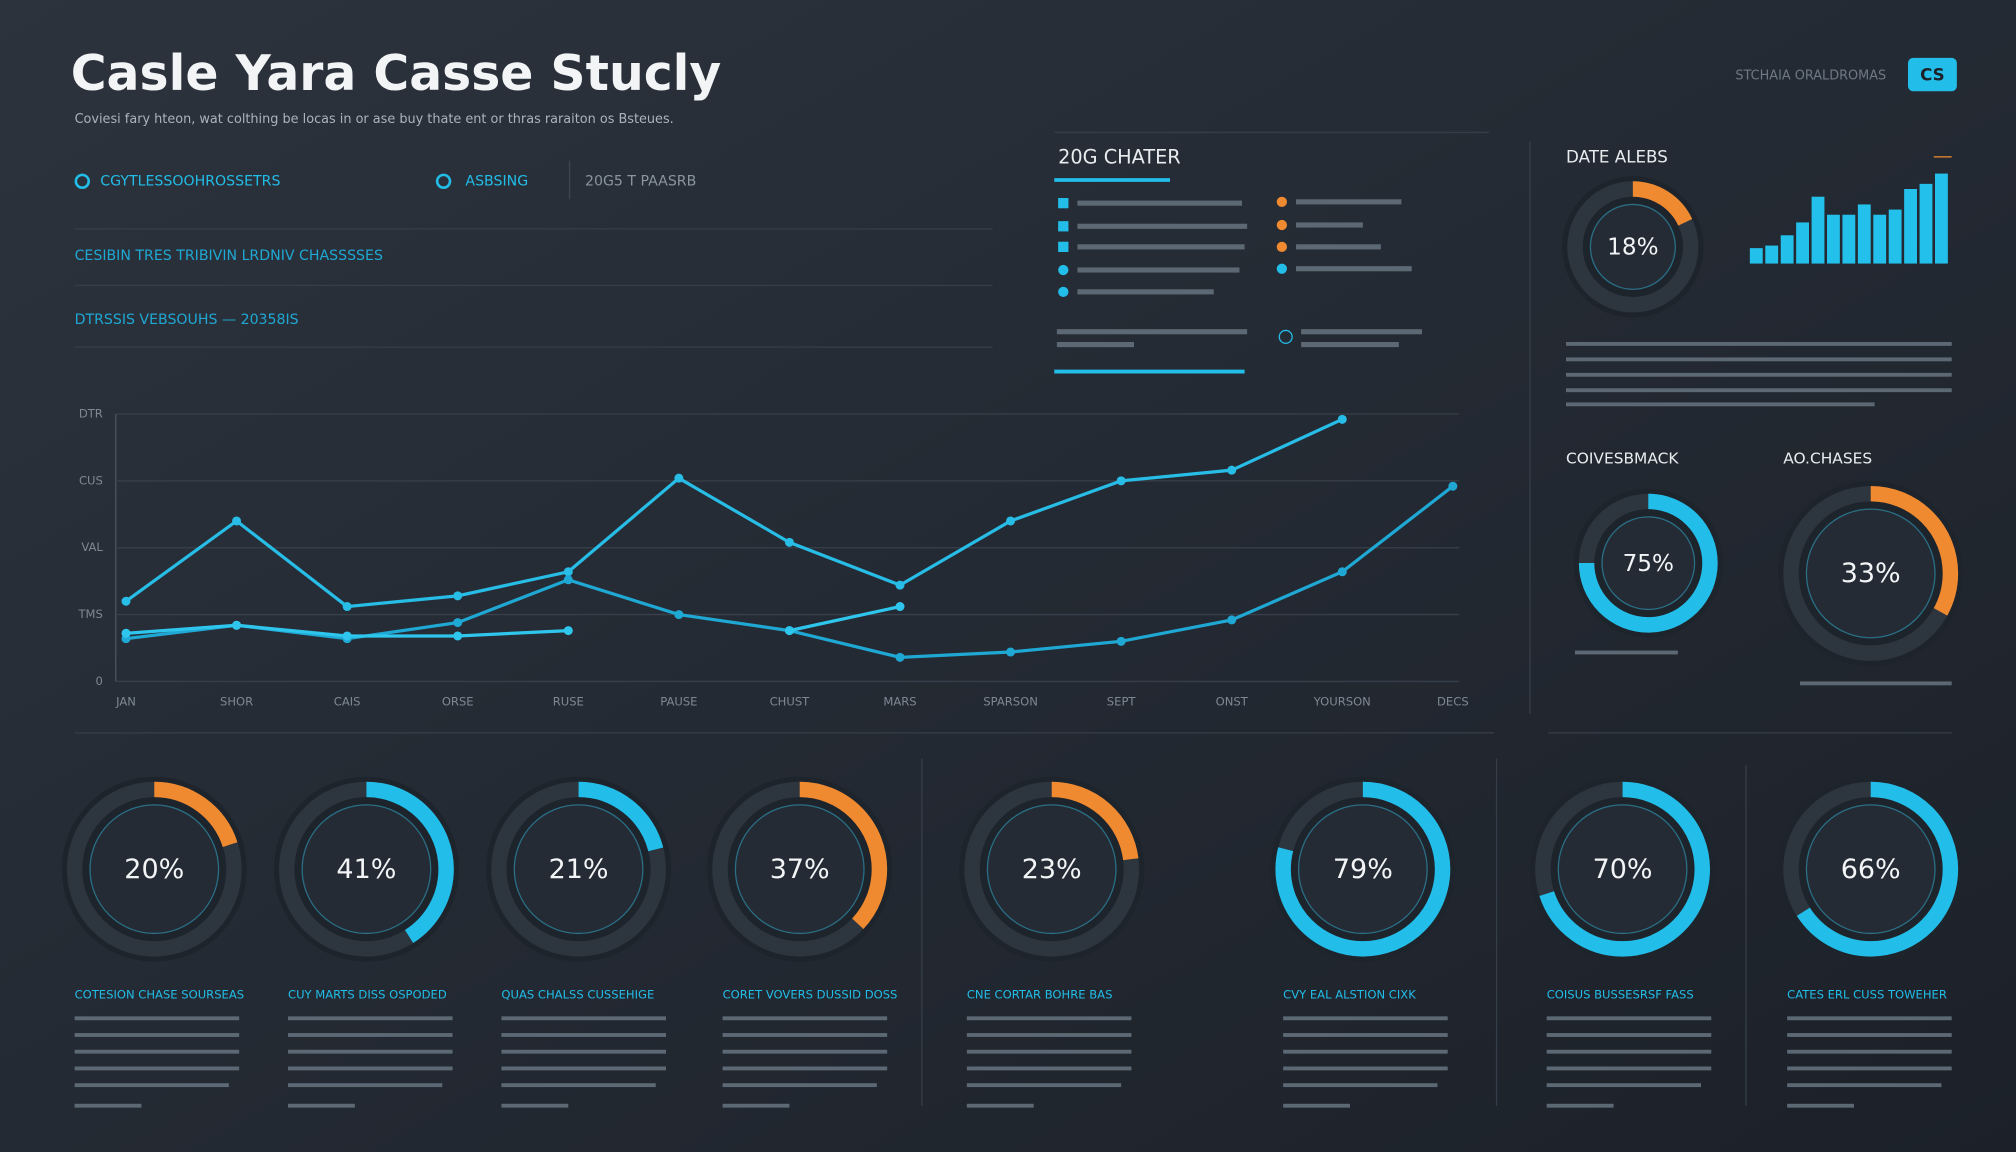 This screenshot has height=1152, width=2016. Describe the element at coordinates (640, 181) in the screenshot. I see `filter: 20G5 T PAASRB` at that location.